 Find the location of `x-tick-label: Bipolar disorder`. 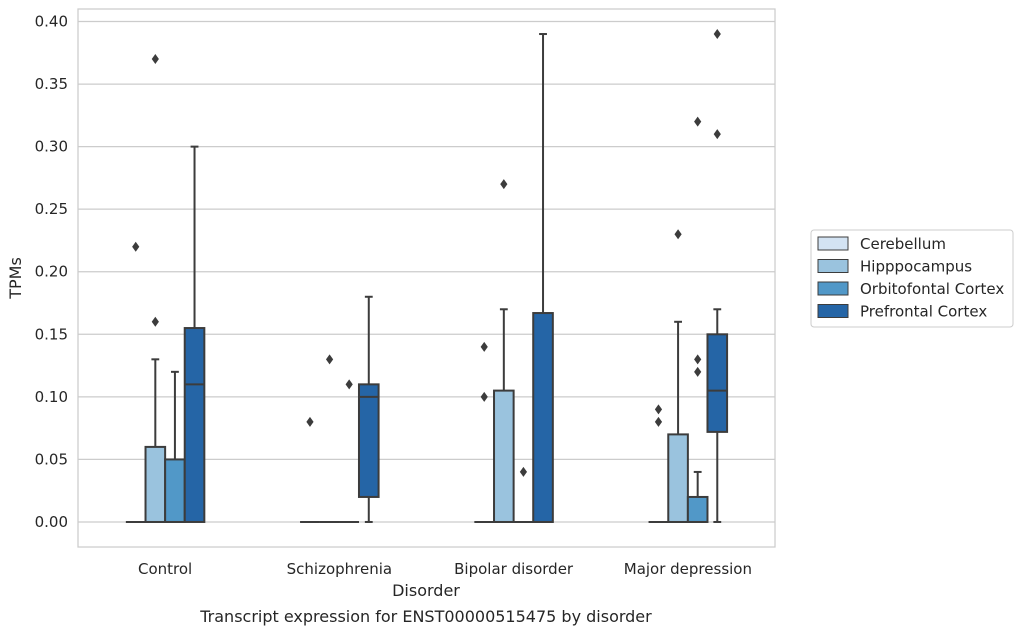

x-tick-label: Bipolar disorder is located at coordinates (514, 569).